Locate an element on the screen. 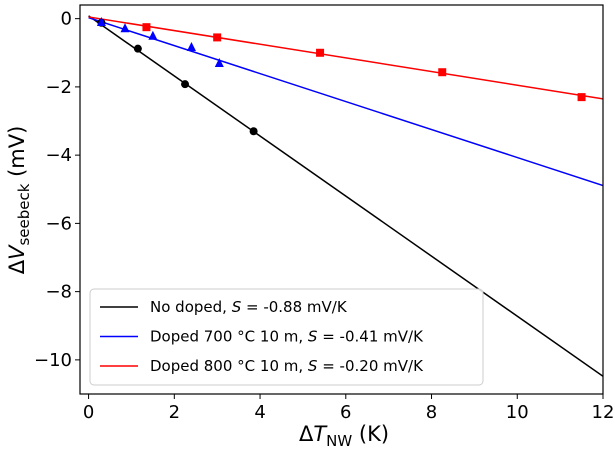 This screenshot has width=615, height=452. x-axis-label: ΔTNW (K) is located at coordinates (344, 436).